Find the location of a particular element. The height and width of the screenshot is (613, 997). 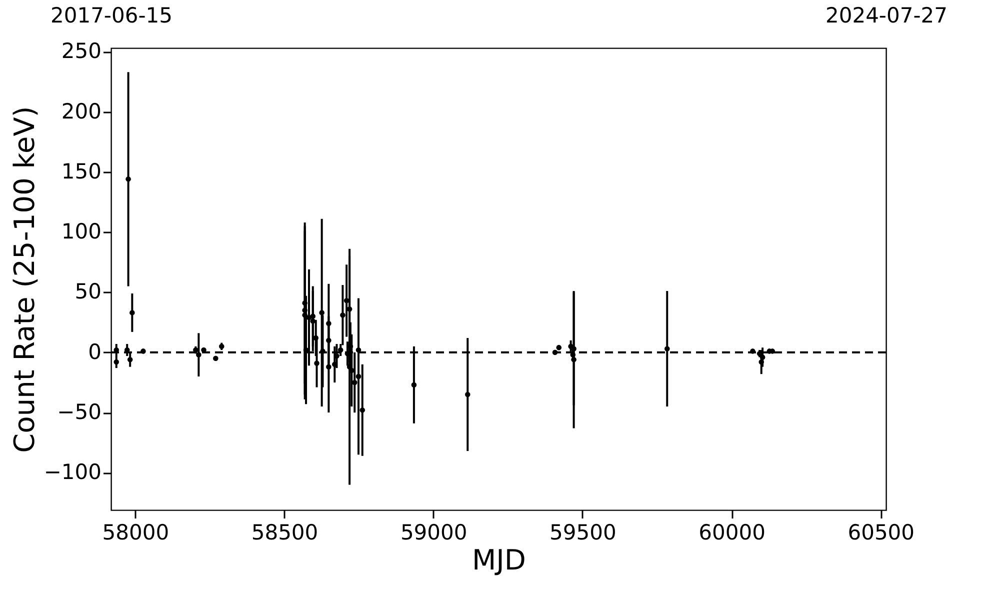

x-tick-label: 58500 is located at coordinates (284, 532).